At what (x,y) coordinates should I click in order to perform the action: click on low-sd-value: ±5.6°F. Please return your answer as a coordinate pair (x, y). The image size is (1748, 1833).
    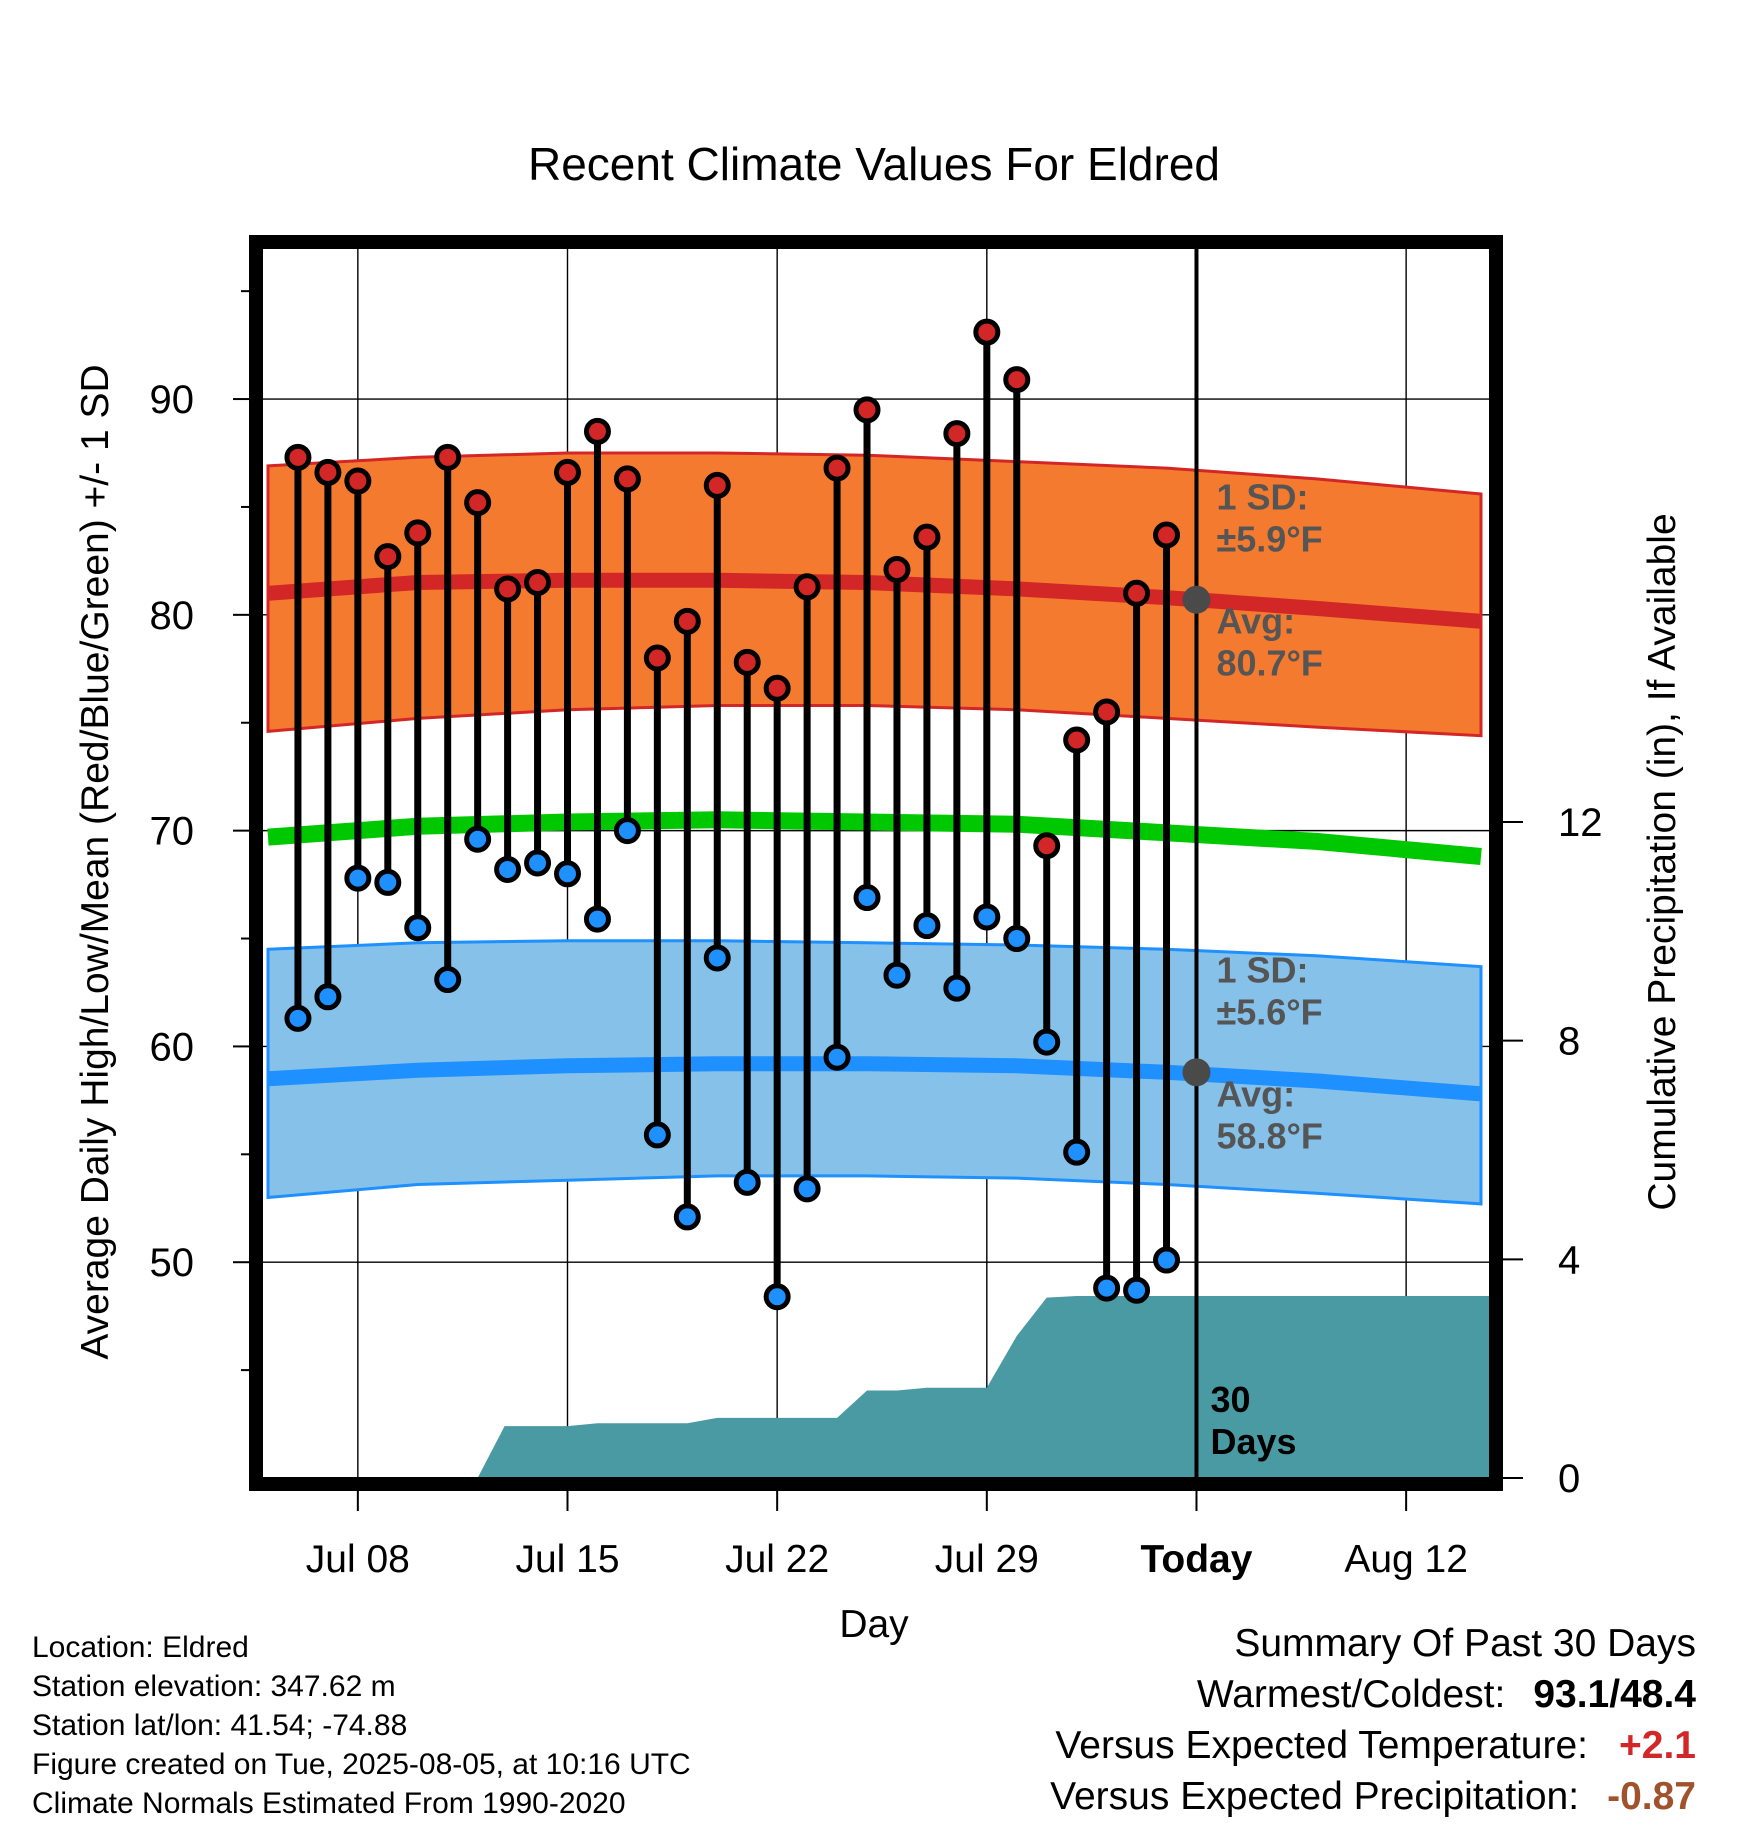
    Looking at the image, I should click on (1269, 1011).